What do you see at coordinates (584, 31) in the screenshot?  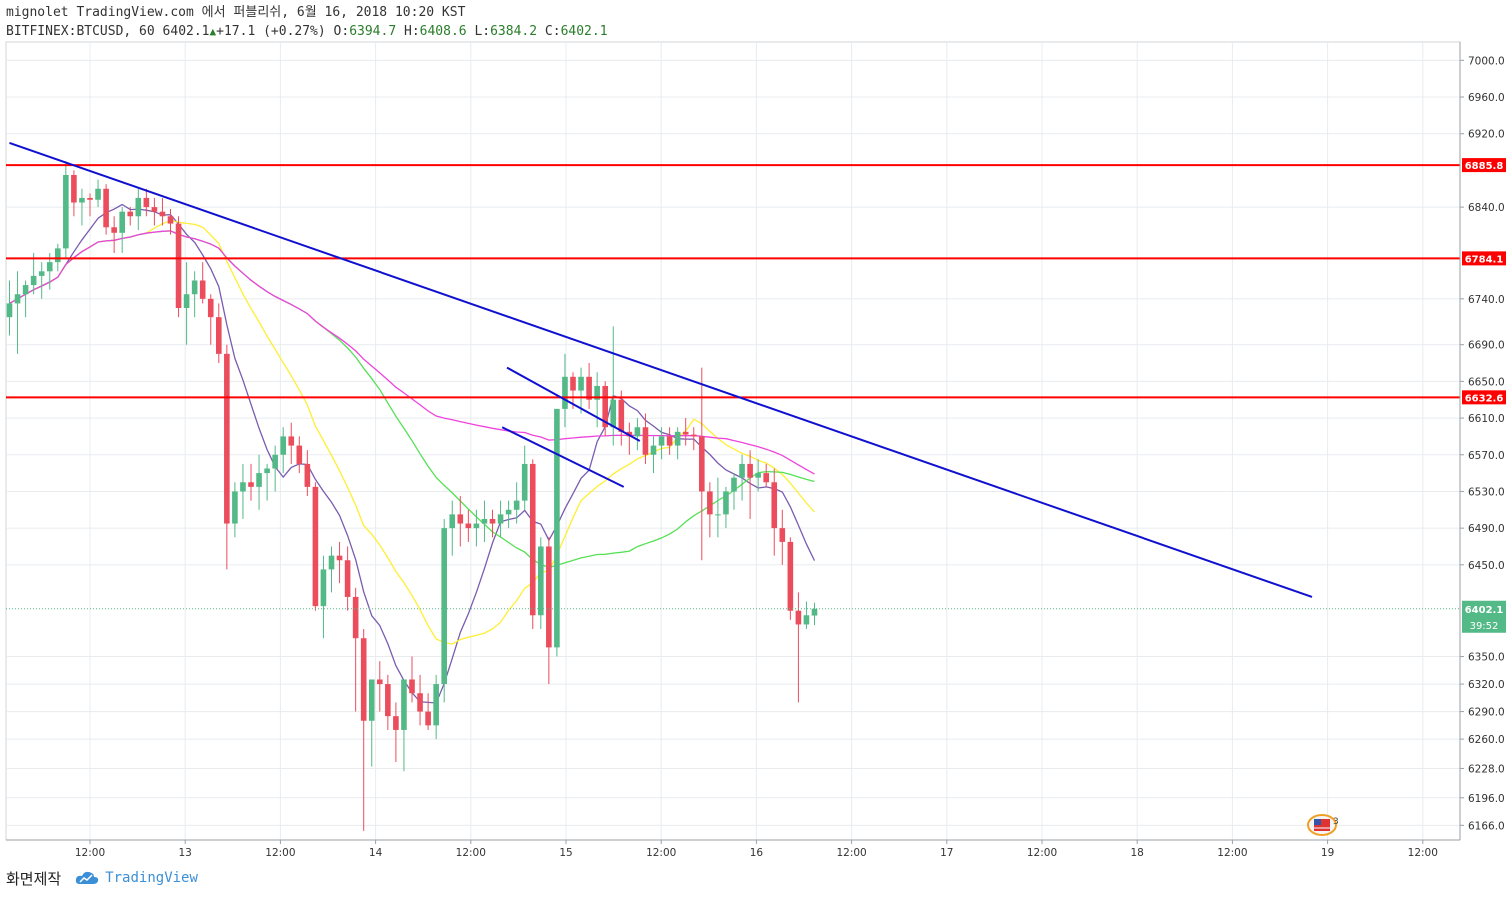 I see `close-value: 6402.1` at bounding box center [584, 31].